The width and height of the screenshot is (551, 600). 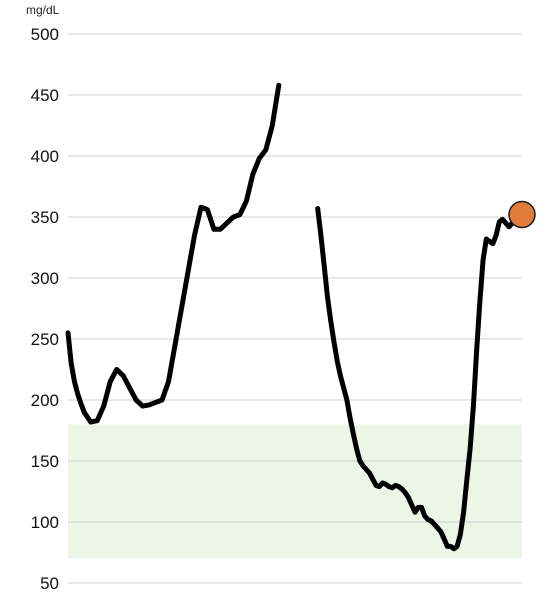 I want to click on y-tick-label-250: 250, so click(x=45, y=339).